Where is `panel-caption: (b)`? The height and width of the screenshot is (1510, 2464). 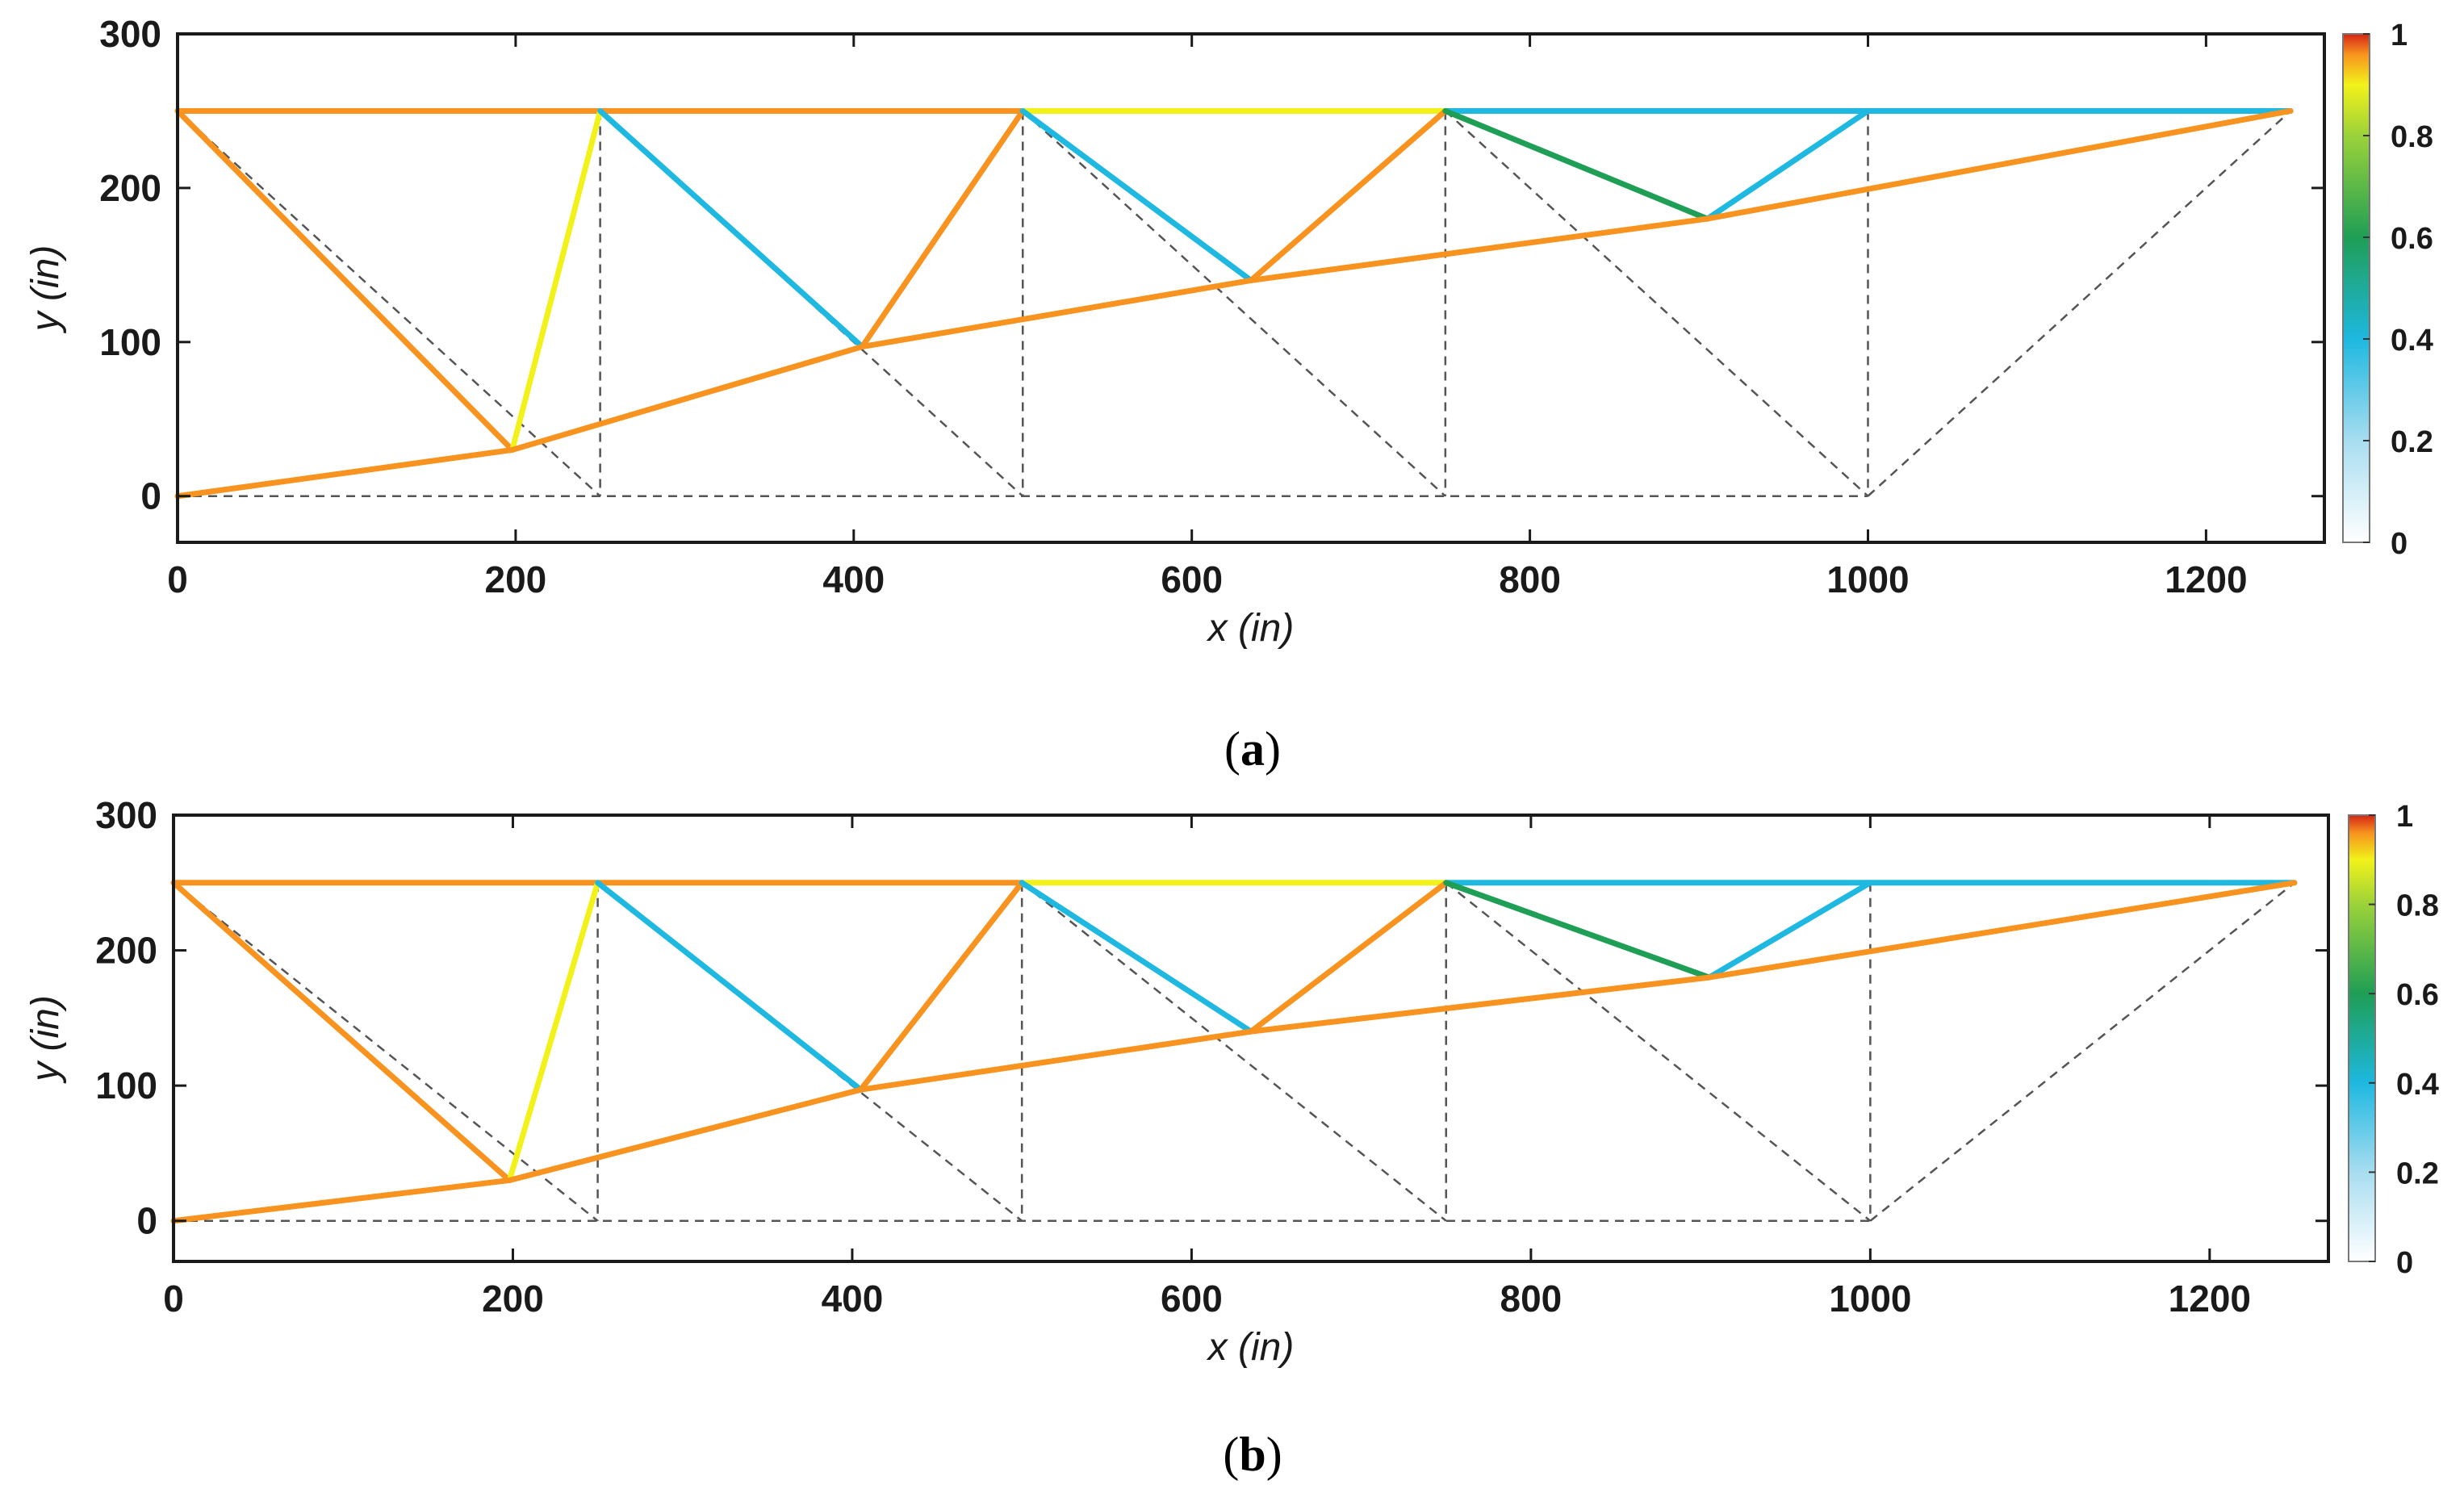
panel-caption: (b) is located at coordinates (1252, 1454).